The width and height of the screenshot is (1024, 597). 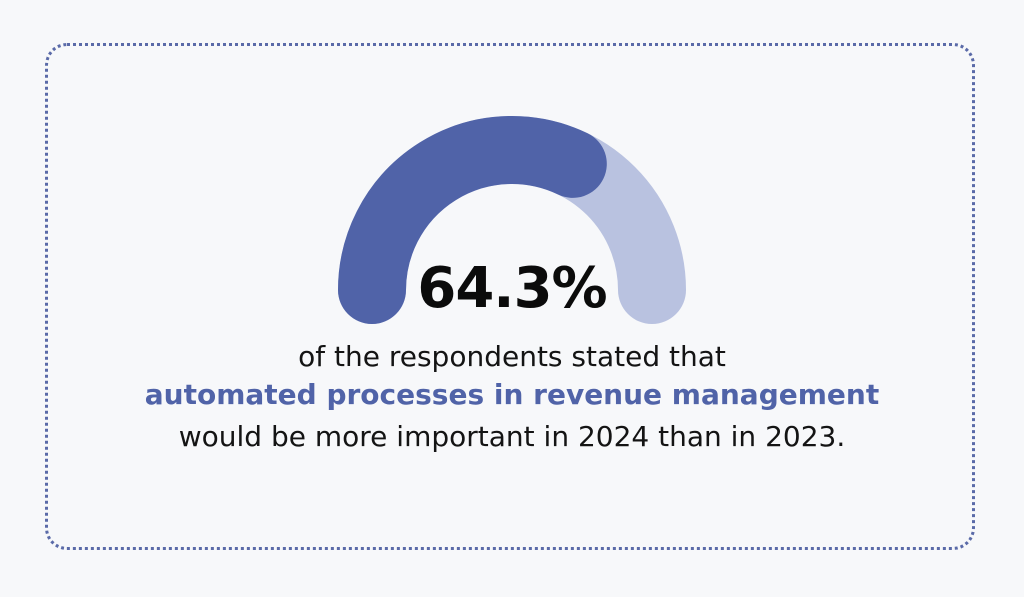 What do you see at coordinates (512, 288) in the screenshot?
I see `percentage-value: 64.3%` at bounding box center [512, 288].